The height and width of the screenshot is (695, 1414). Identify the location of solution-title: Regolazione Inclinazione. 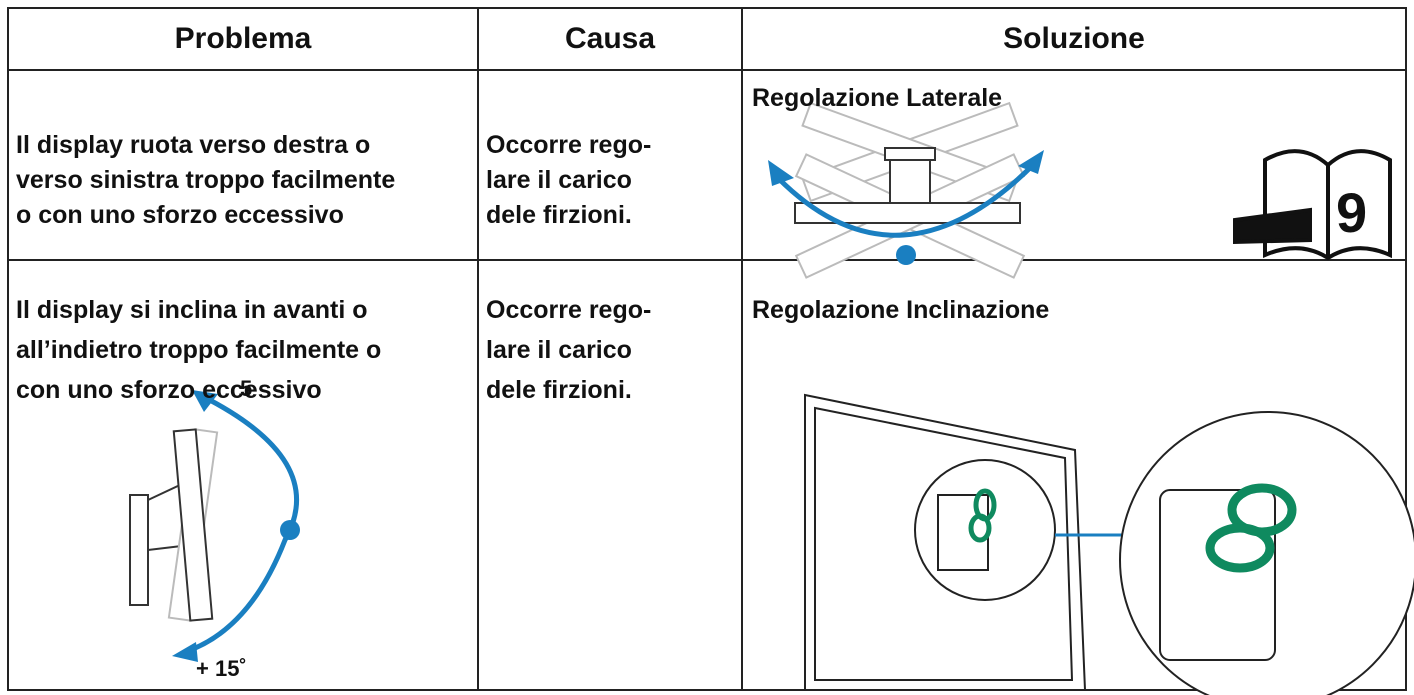
(901, 310).